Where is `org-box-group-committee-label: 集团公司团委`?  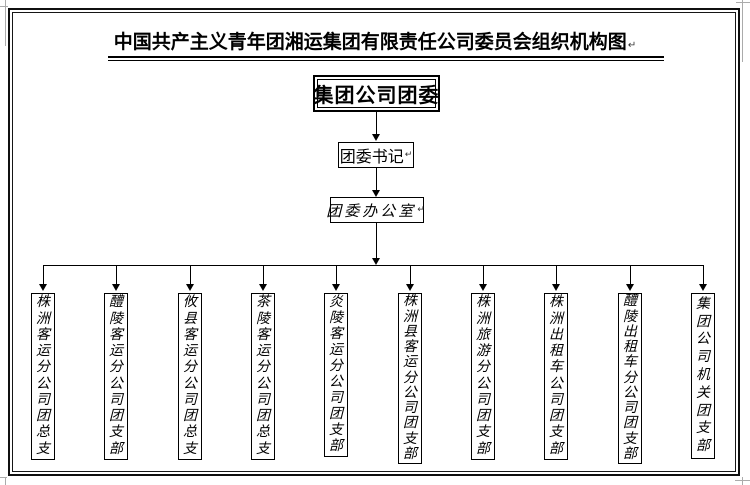 org-box-group-committee-label: 集团公司团委 is located at coordinates (376, 93).